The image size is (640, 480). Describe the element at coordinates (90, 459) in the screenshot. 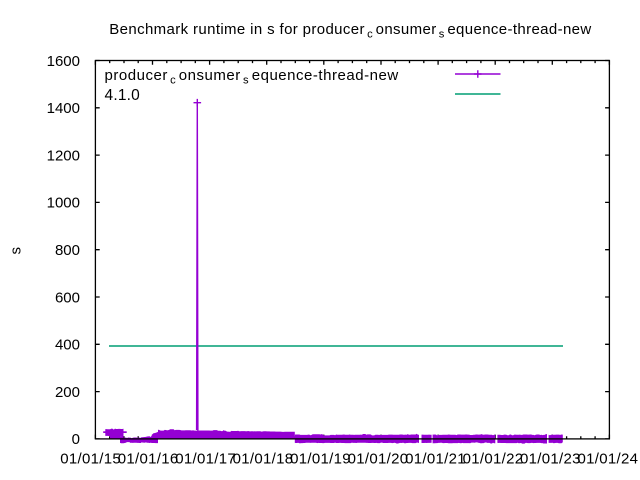

I see `svg-text: 01/01/15` at that location.